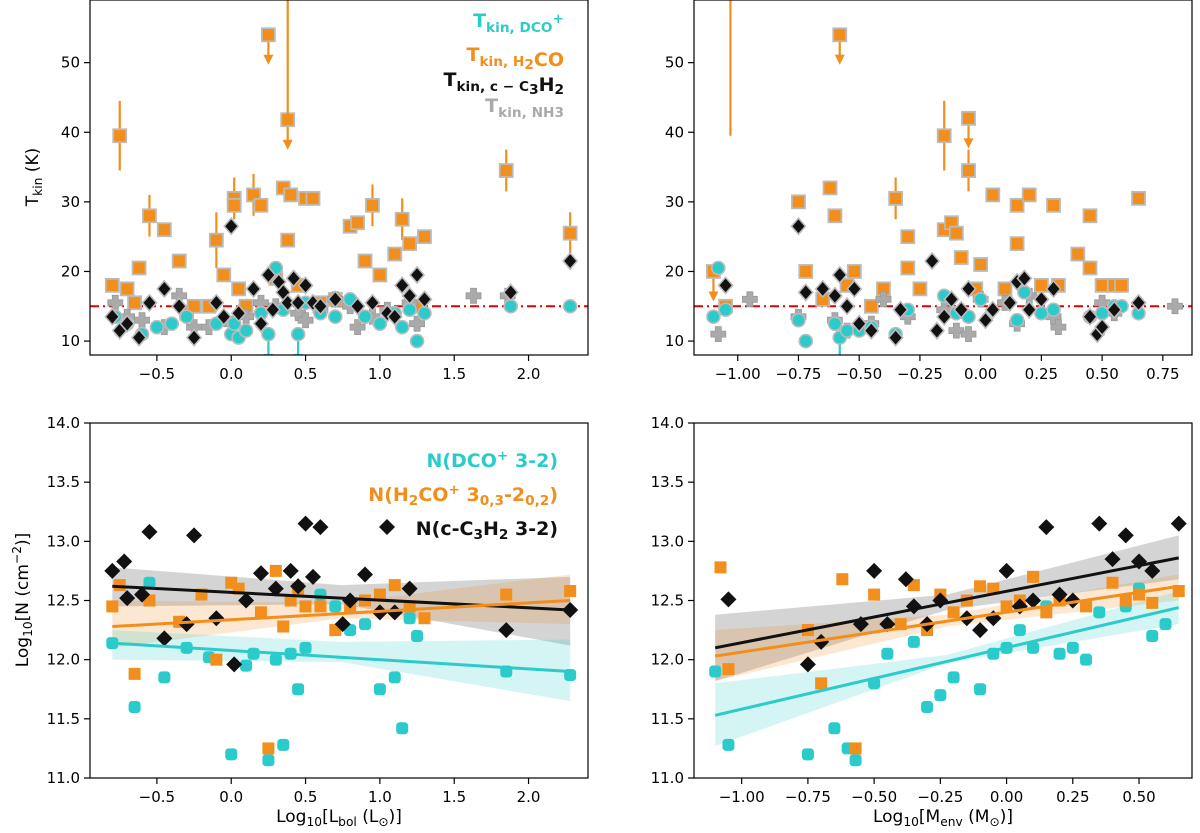 The width and height of the screenshot is (1200, 833). I want to click on y-tick-label: 14.0, so click(667, 423).